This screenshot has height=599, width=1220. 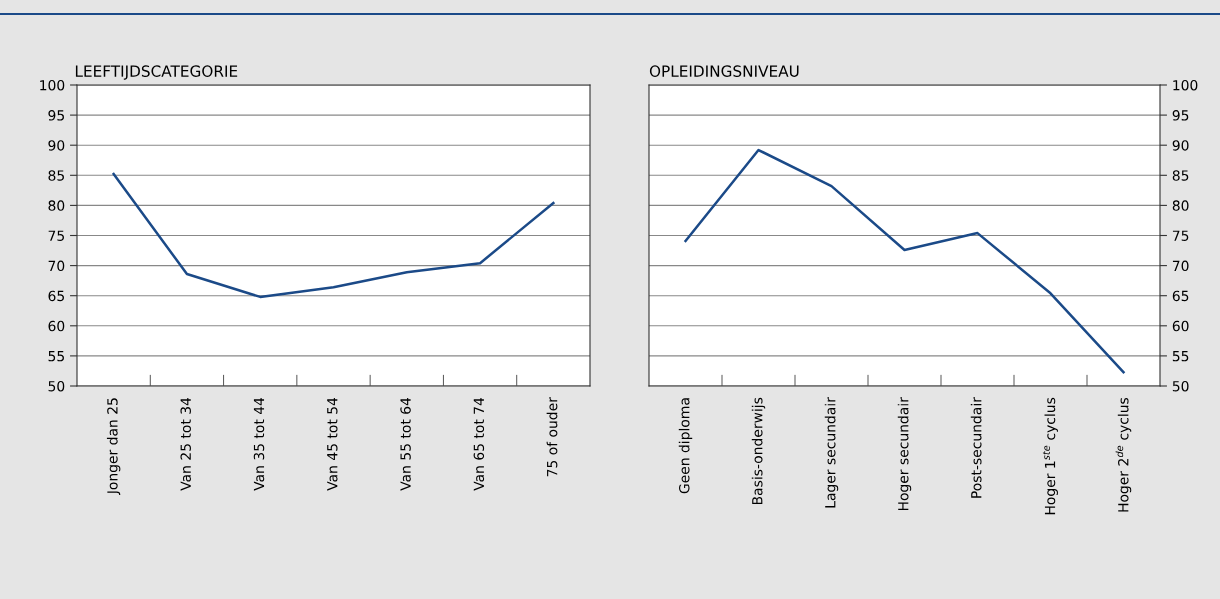 What do you see at coordinates (405, 444) in the screenshot?
I see `x-tick-label: Van 55 tot 64` at bounding box center [405, 444].